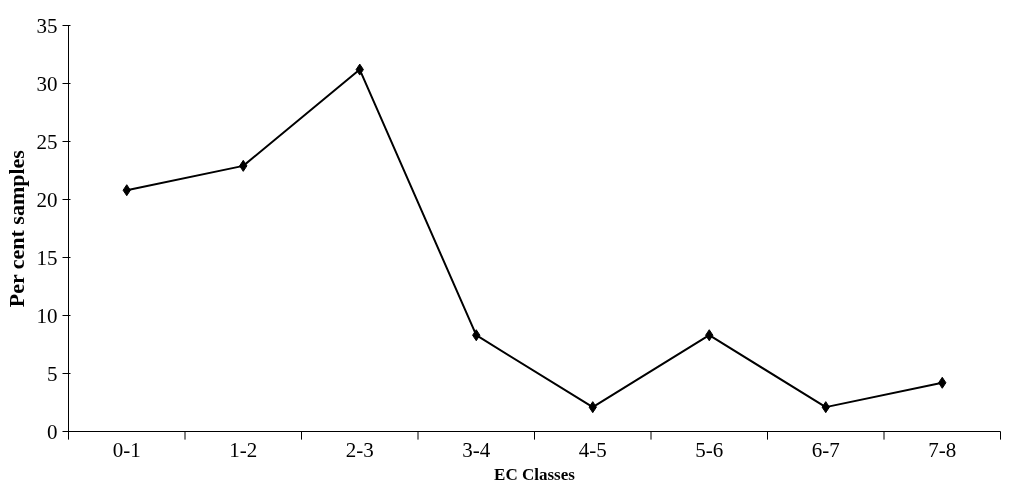 This screenshot has height=491, width=1025. Describe the element at coordinates (47, 83) in the screenshot. I see `y-tick-label: 30` at that location.